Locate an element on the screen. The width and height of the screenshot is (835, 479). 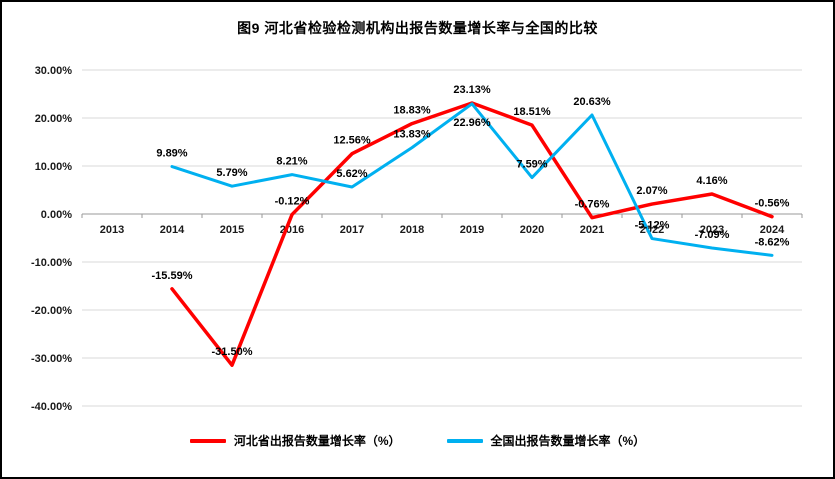
hebei-line-swatch is located at coordinates (207, 440).